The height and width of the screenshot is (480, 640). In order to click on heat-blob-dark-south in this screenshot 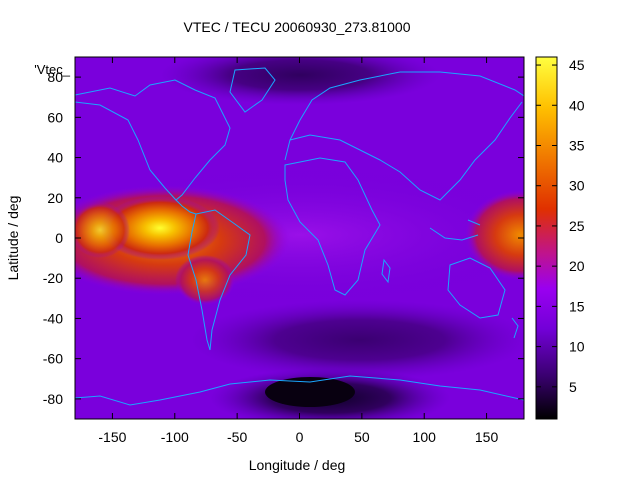, I will do `click(357, 340)`.